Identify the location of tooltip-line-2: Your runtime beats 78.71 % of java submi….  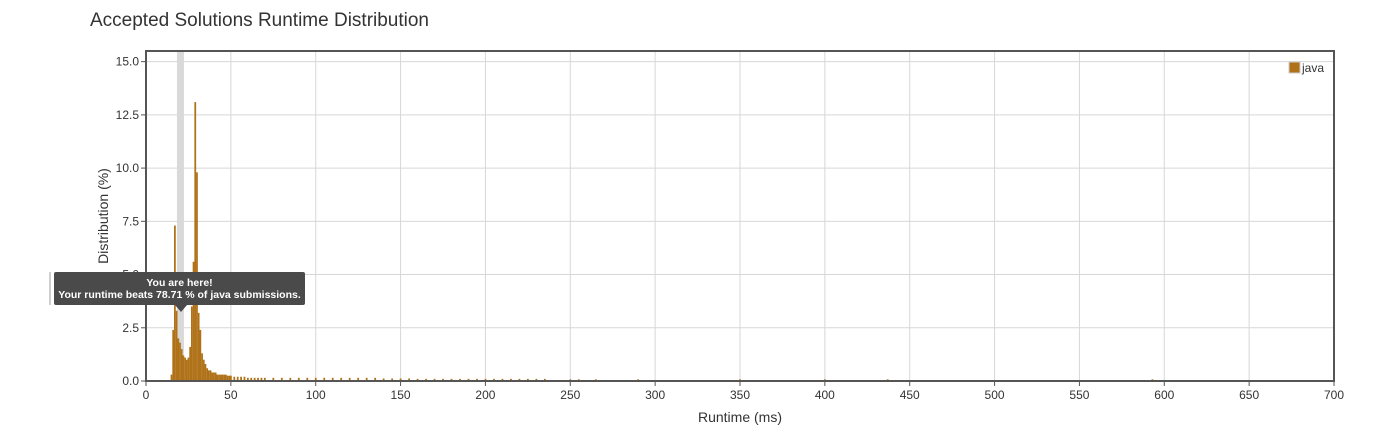
(179, 295).